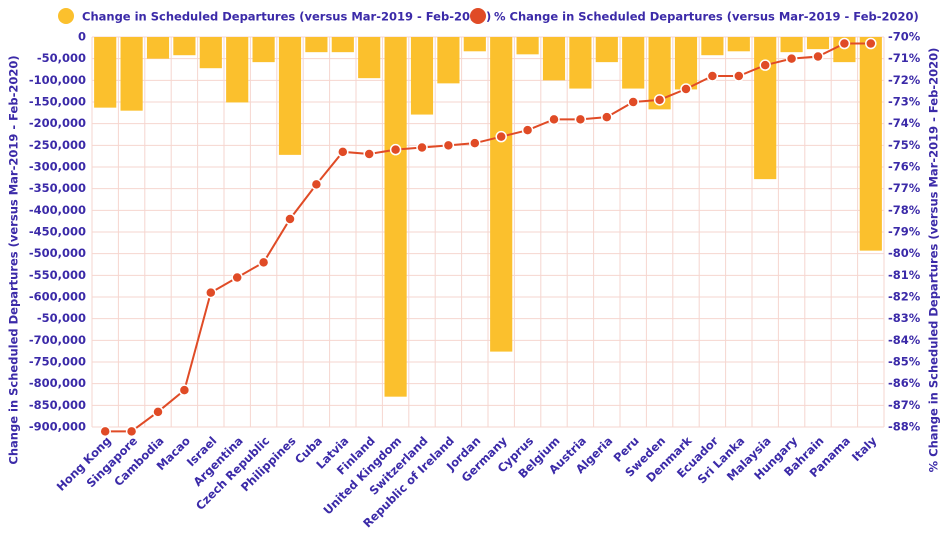 The height and width of the screenshot is (538, 947). Describe the element at coordinates (904, 188) in the screenshot. I see `y2-tick-label: -77%` at that location.